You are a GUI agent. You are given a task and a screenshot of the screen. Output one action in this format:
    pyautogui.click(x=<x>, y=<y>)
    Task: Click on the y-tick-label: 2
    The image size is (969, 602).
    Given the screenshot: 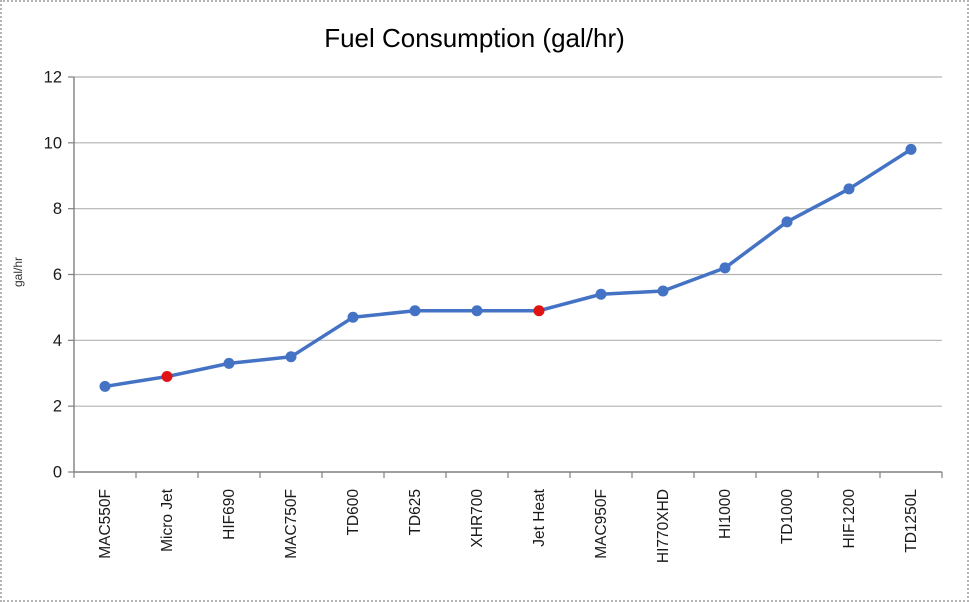 What is the action you would take?
    pyautogui.click(x=57, y=407)
    